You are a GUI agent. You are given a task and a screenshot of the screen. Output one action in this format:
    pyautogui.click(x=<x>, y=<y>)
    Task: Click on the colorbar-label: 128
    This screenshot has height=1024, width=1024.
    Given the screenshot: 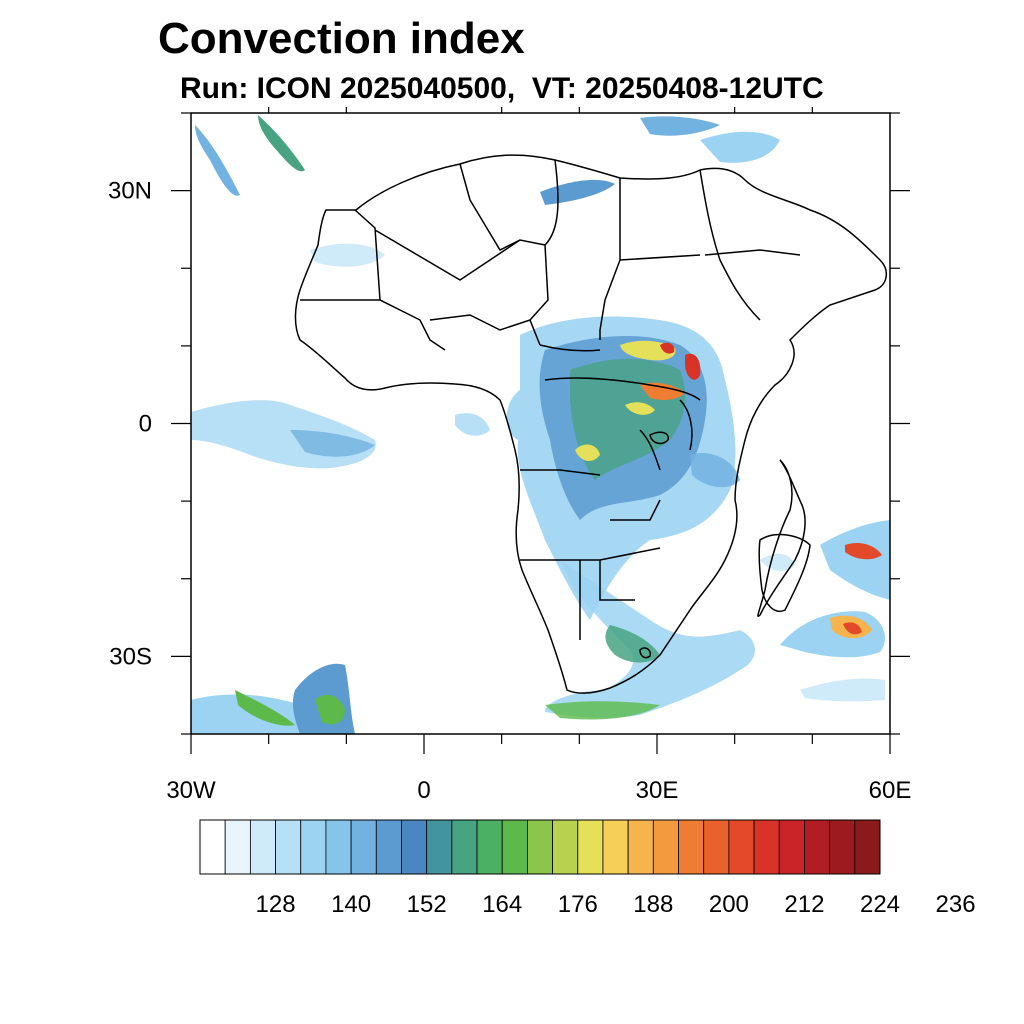 What is the action you would take?
    pyautogui.click(x=276, y=904)
    